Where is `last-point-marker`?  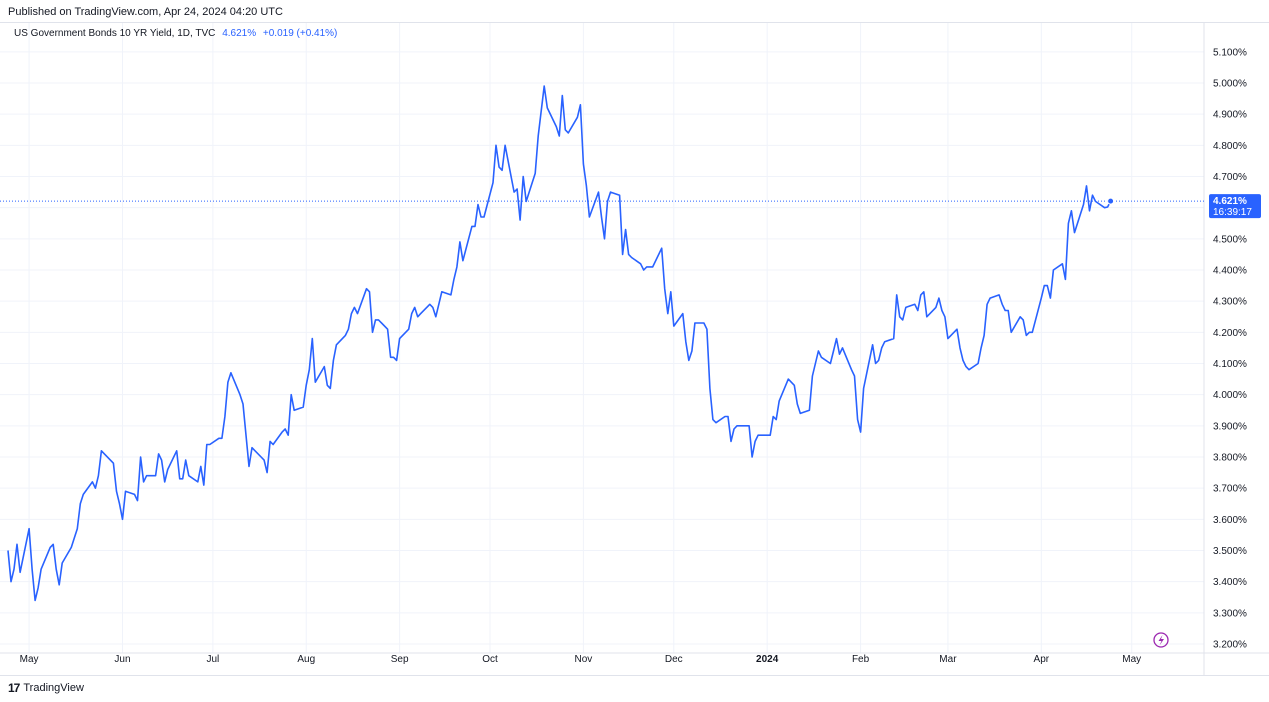
last-point-marker is located at coordinates (1111, 201).